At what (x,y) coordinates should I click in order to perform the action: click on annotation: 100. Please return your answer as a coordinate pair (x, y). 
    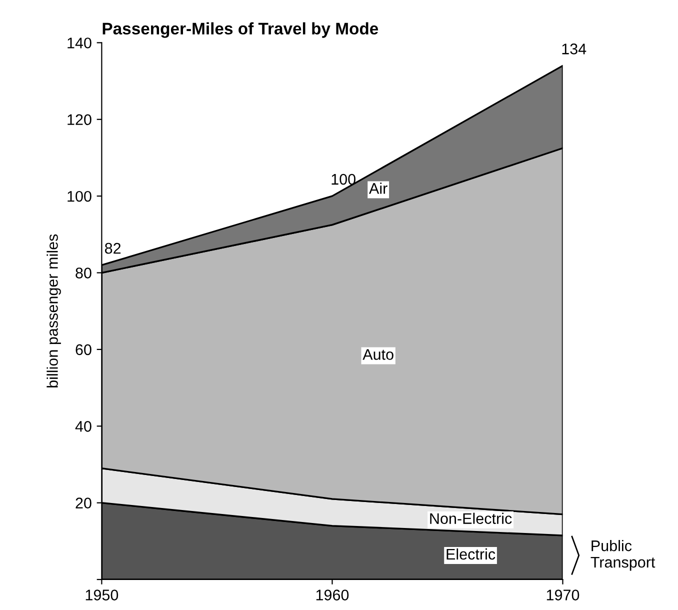
    Looking at the image, I should click on (344, 179).